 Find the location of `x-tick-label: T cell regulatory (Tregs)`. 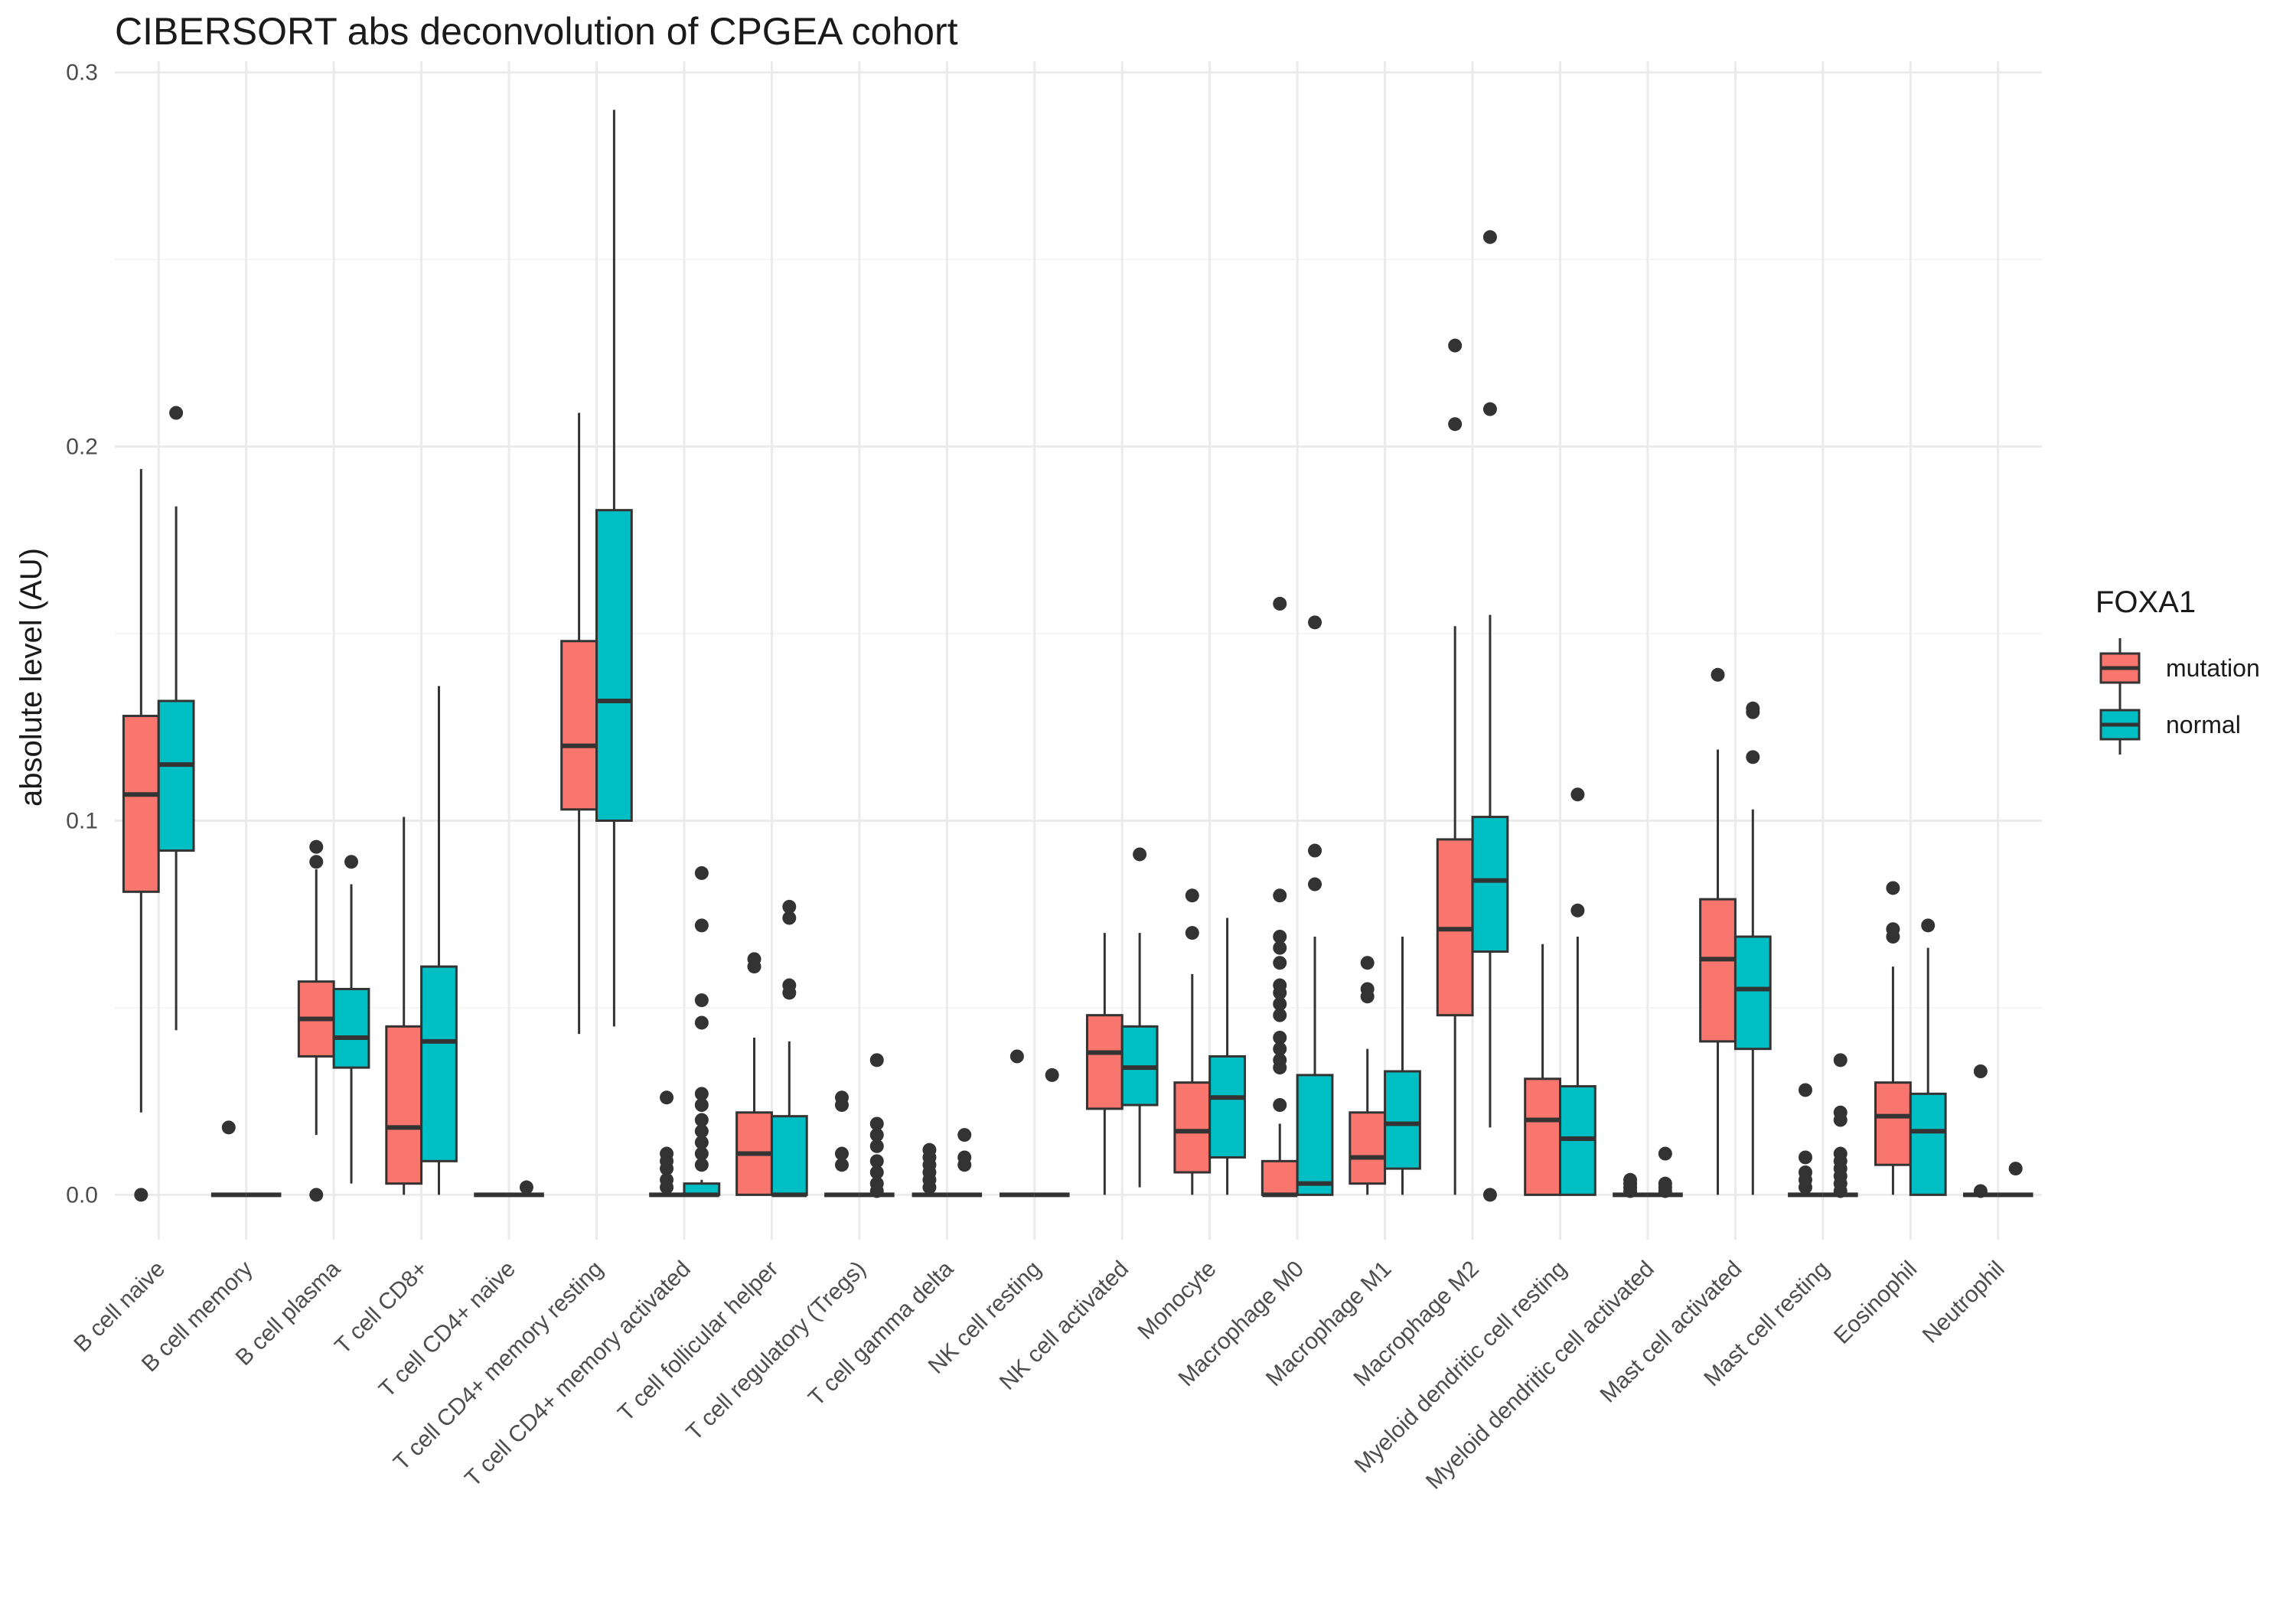

x-tick-label: T cell regulatory (Tregs) is located at coordinates (775, 1351).